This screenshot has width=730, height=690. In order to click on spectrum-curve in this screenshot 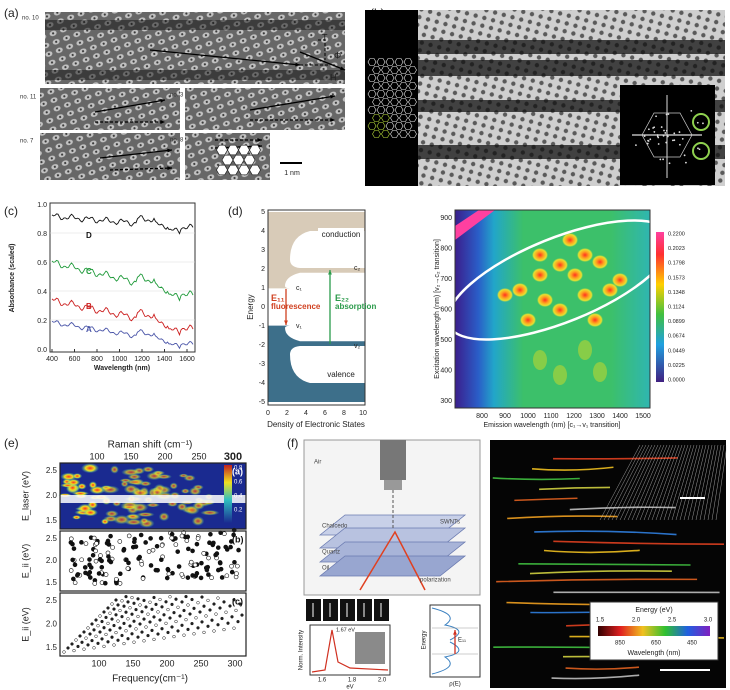, I will do `click(122, 280)`.